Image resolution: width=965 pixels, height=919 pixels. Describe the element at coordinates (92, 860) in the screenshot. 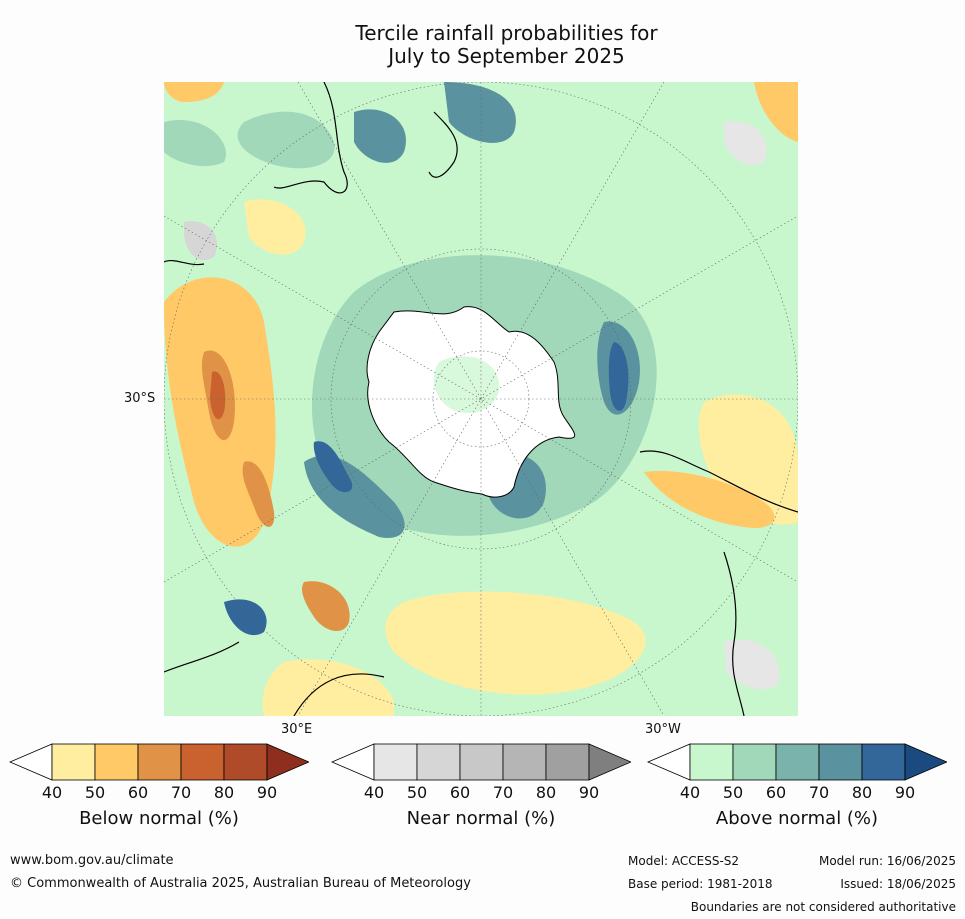

I see `footer-url: www.bom.gov.au/climate` at that location.